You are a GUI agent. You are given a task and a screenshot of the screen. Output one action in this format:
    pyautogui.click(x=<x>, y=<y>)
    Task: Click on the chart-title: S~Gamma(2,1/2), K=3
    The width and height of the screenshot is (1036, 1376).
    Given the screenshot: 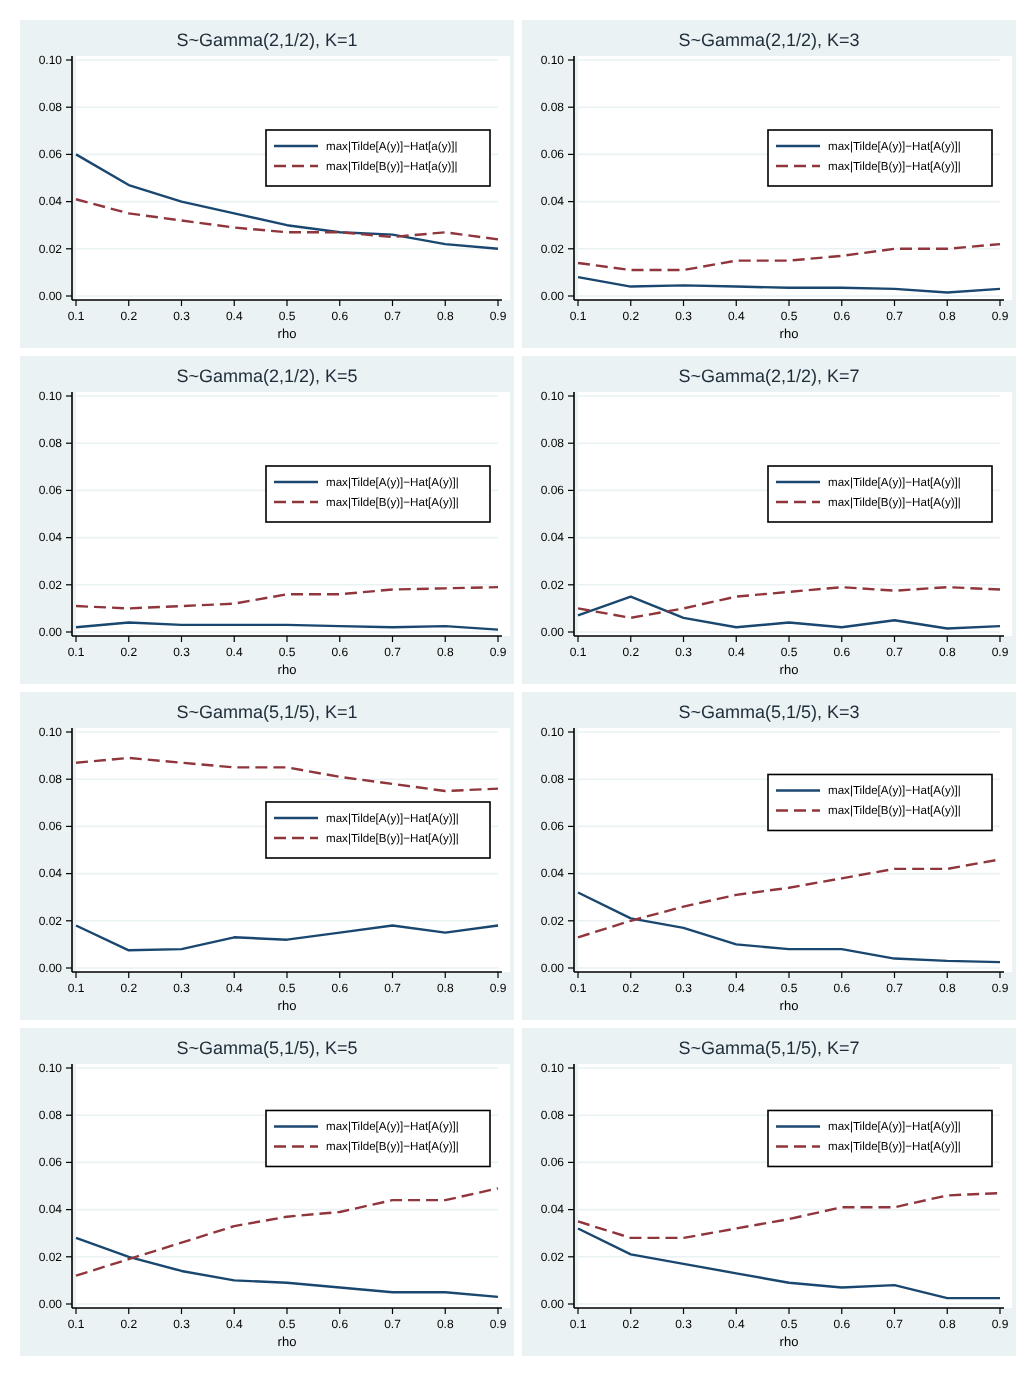 What is the action you would take?
    pyautogui.click(x=769, y=40)
    